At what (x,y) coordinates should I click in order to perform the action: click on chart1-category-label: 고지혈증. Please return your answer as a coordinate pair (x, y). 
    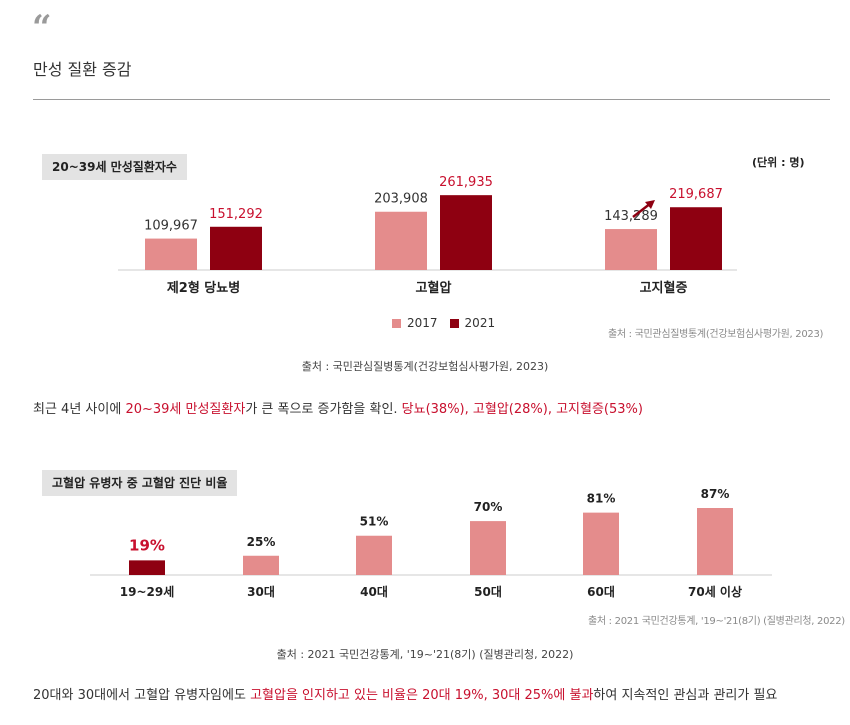
    Looking at the image, I should click on (664, 288).